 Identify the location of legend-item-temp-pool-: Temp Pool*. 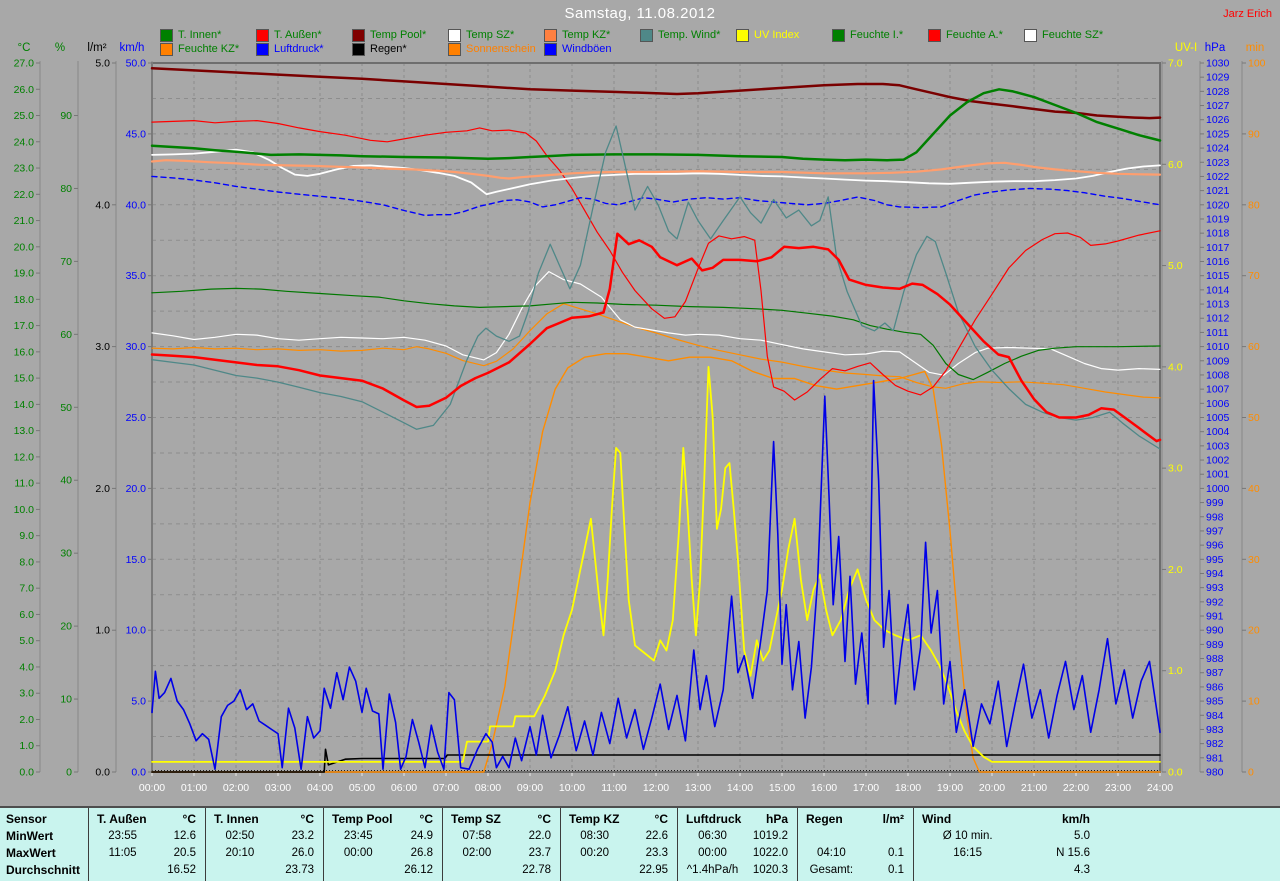
(389, 35).